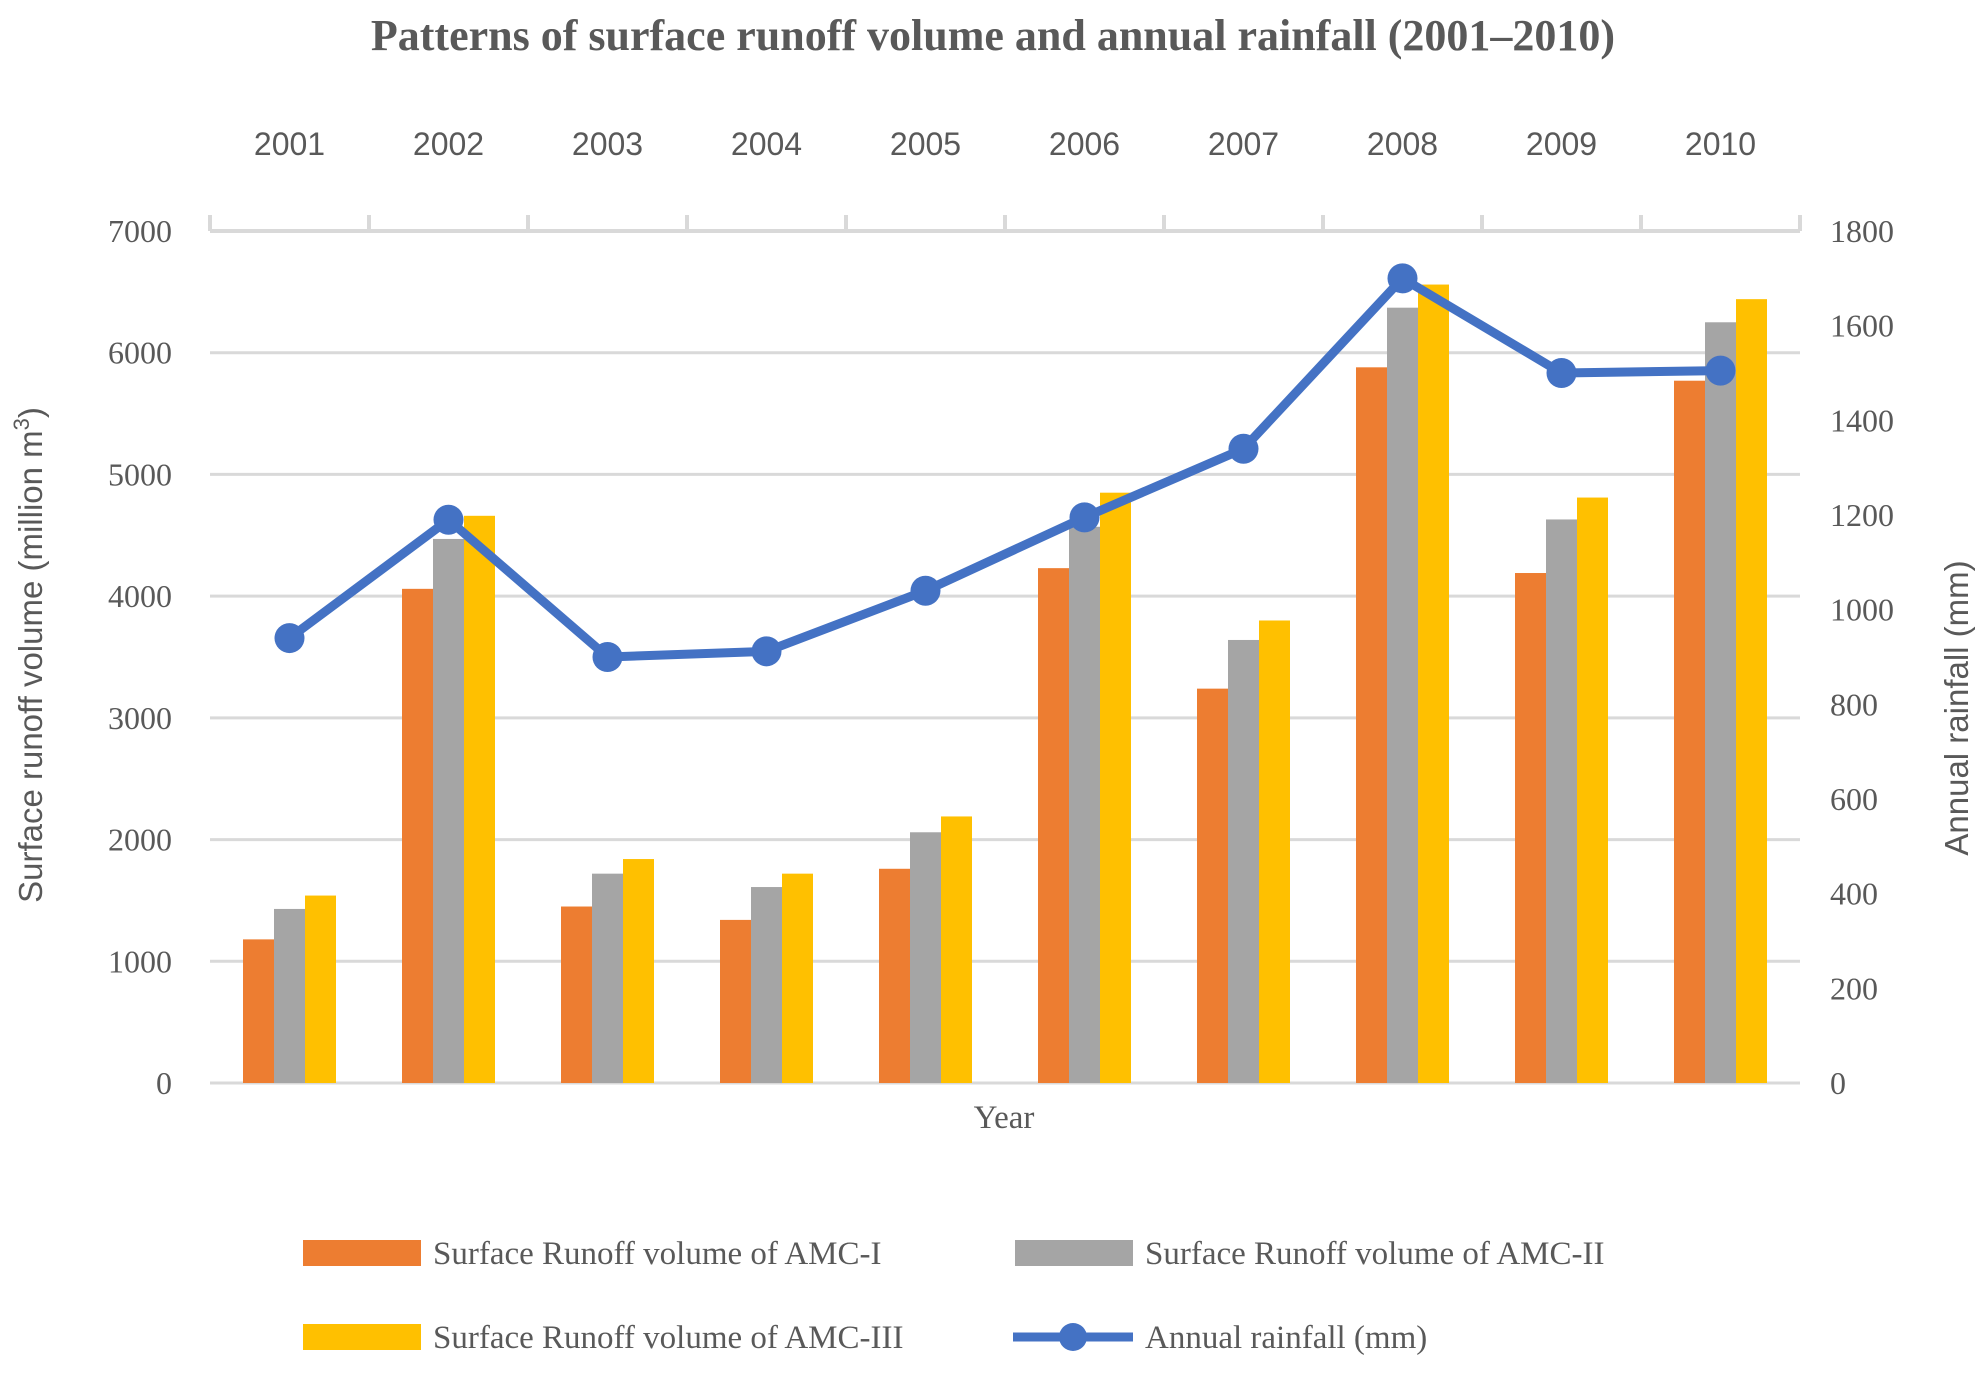 The height and width of the screenshot is (1373, 1987). Describe the element at coordinates (1862, 420) in the screenshot. I see `y2-tick-label: 1400` at that location.